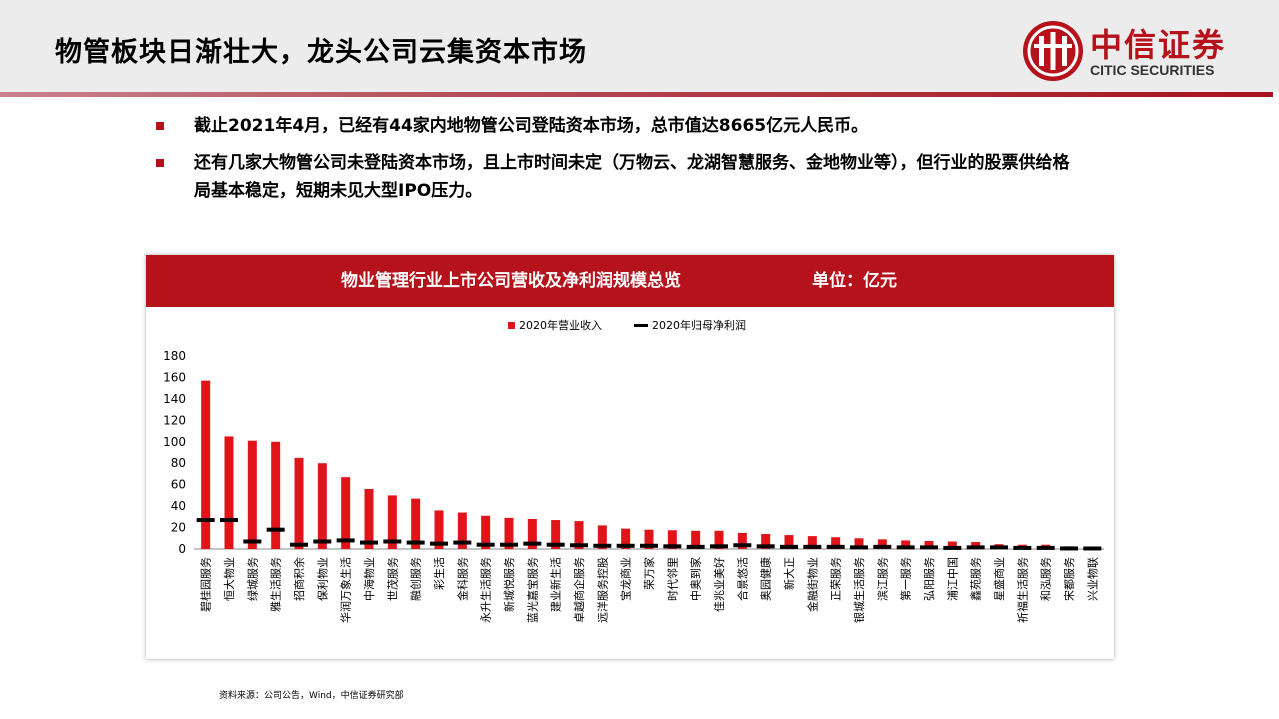  What do you see at coordinates (439, 573) in the screenshot?
I see `x-tick-label: 彩生活` at bounding box center [439, 573].